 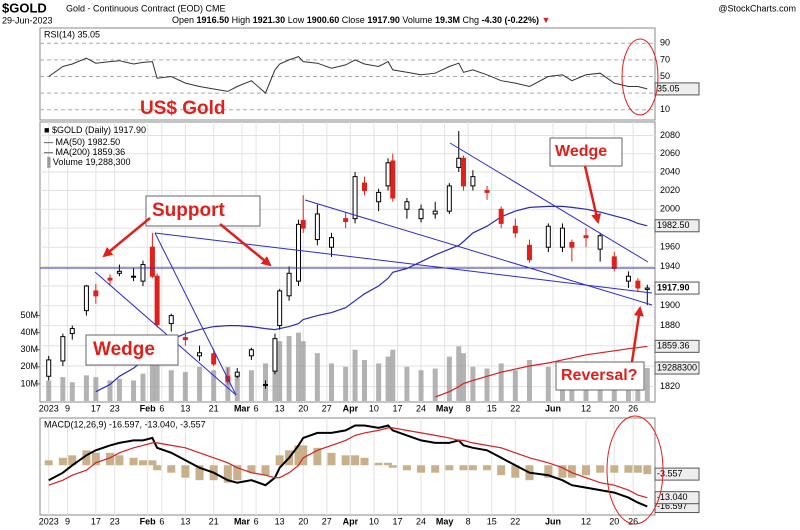 What do you see at coordinates (49, 521) in the screenshot?
I see `x-tick-label: 2023` at bounding box center [49, 521].